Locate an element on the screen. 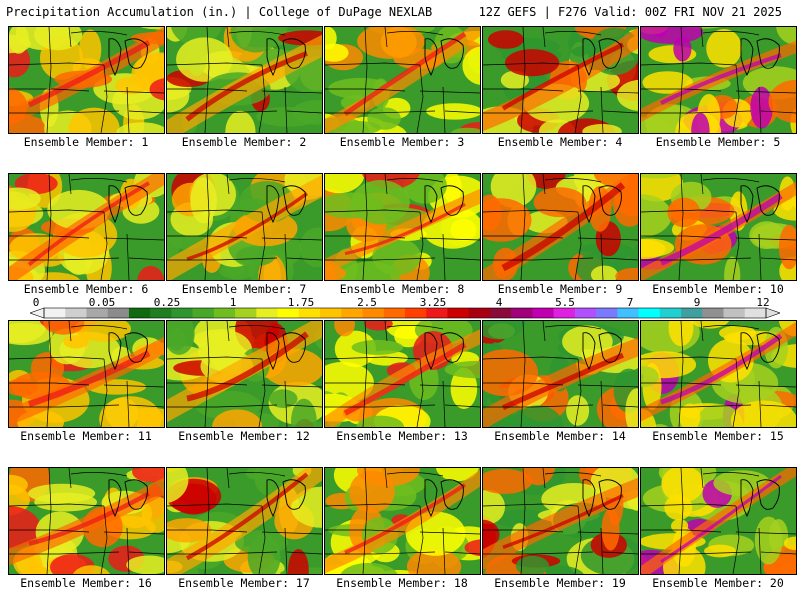  ensemble-member-label: Ensemble Member: 17 is located at coordinates (244, 583).